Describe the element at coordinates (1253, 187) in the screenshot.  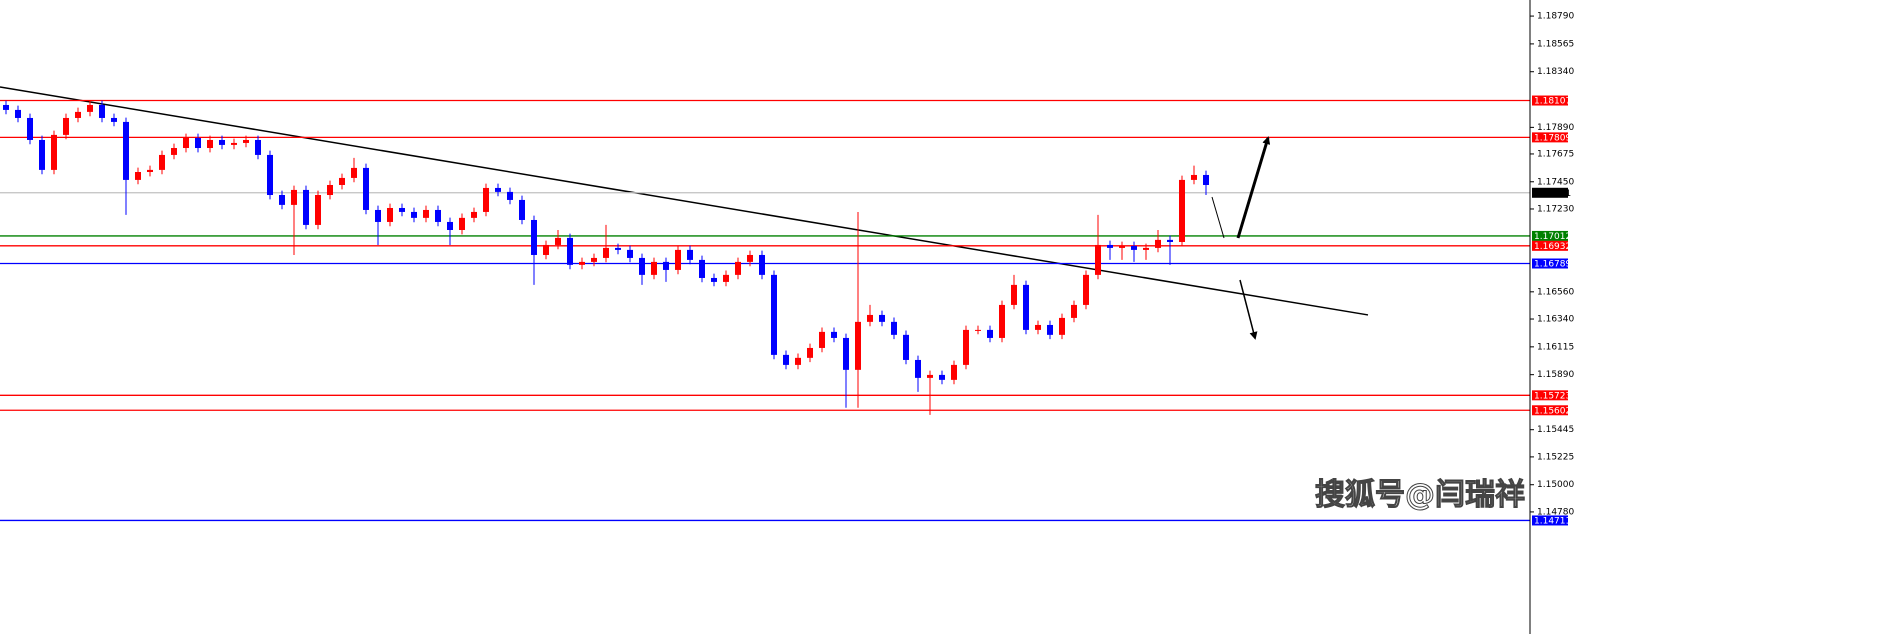
I see `forecast-arrow-up` at that location.